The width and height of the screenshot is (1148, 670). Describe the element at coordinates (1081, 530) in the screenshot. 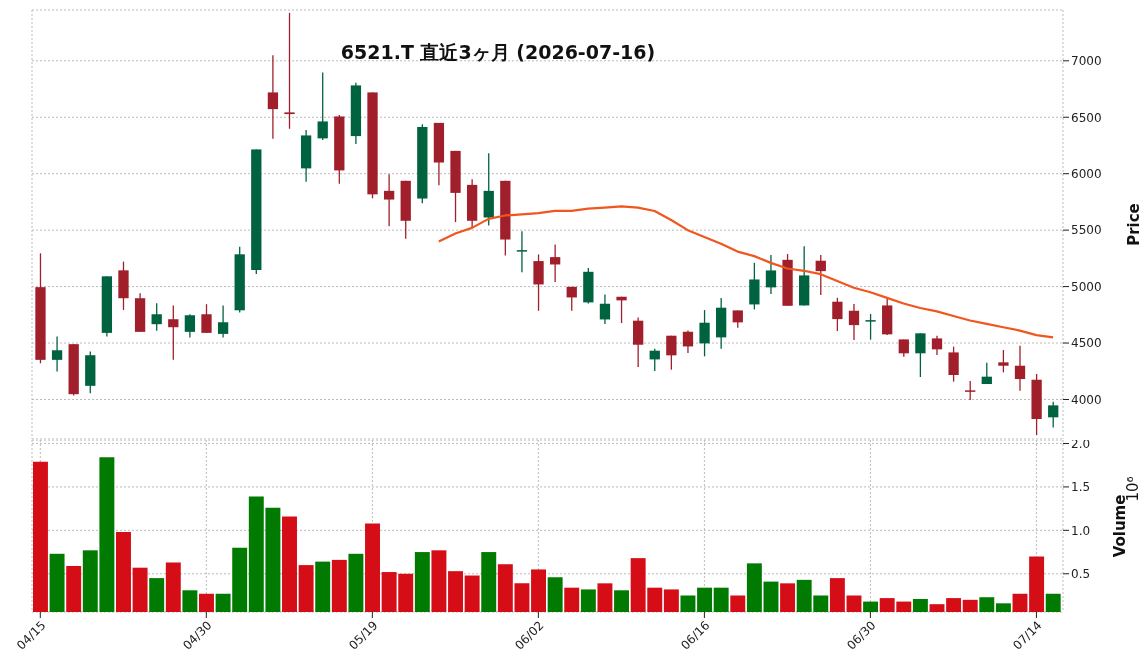

I see `y-tick-label: 1.0` at that location.